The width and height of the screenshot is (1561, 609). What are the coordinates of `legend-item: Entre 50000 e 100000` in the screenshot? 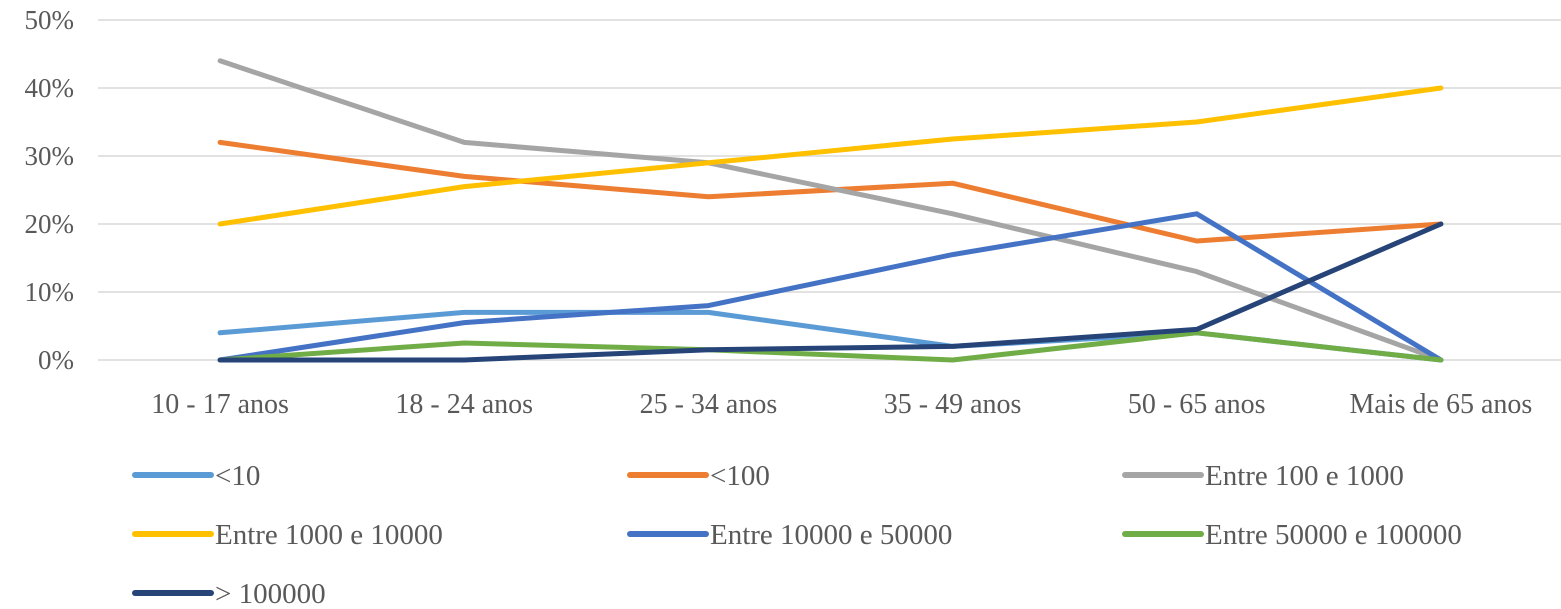 It's located at (1292, 535).